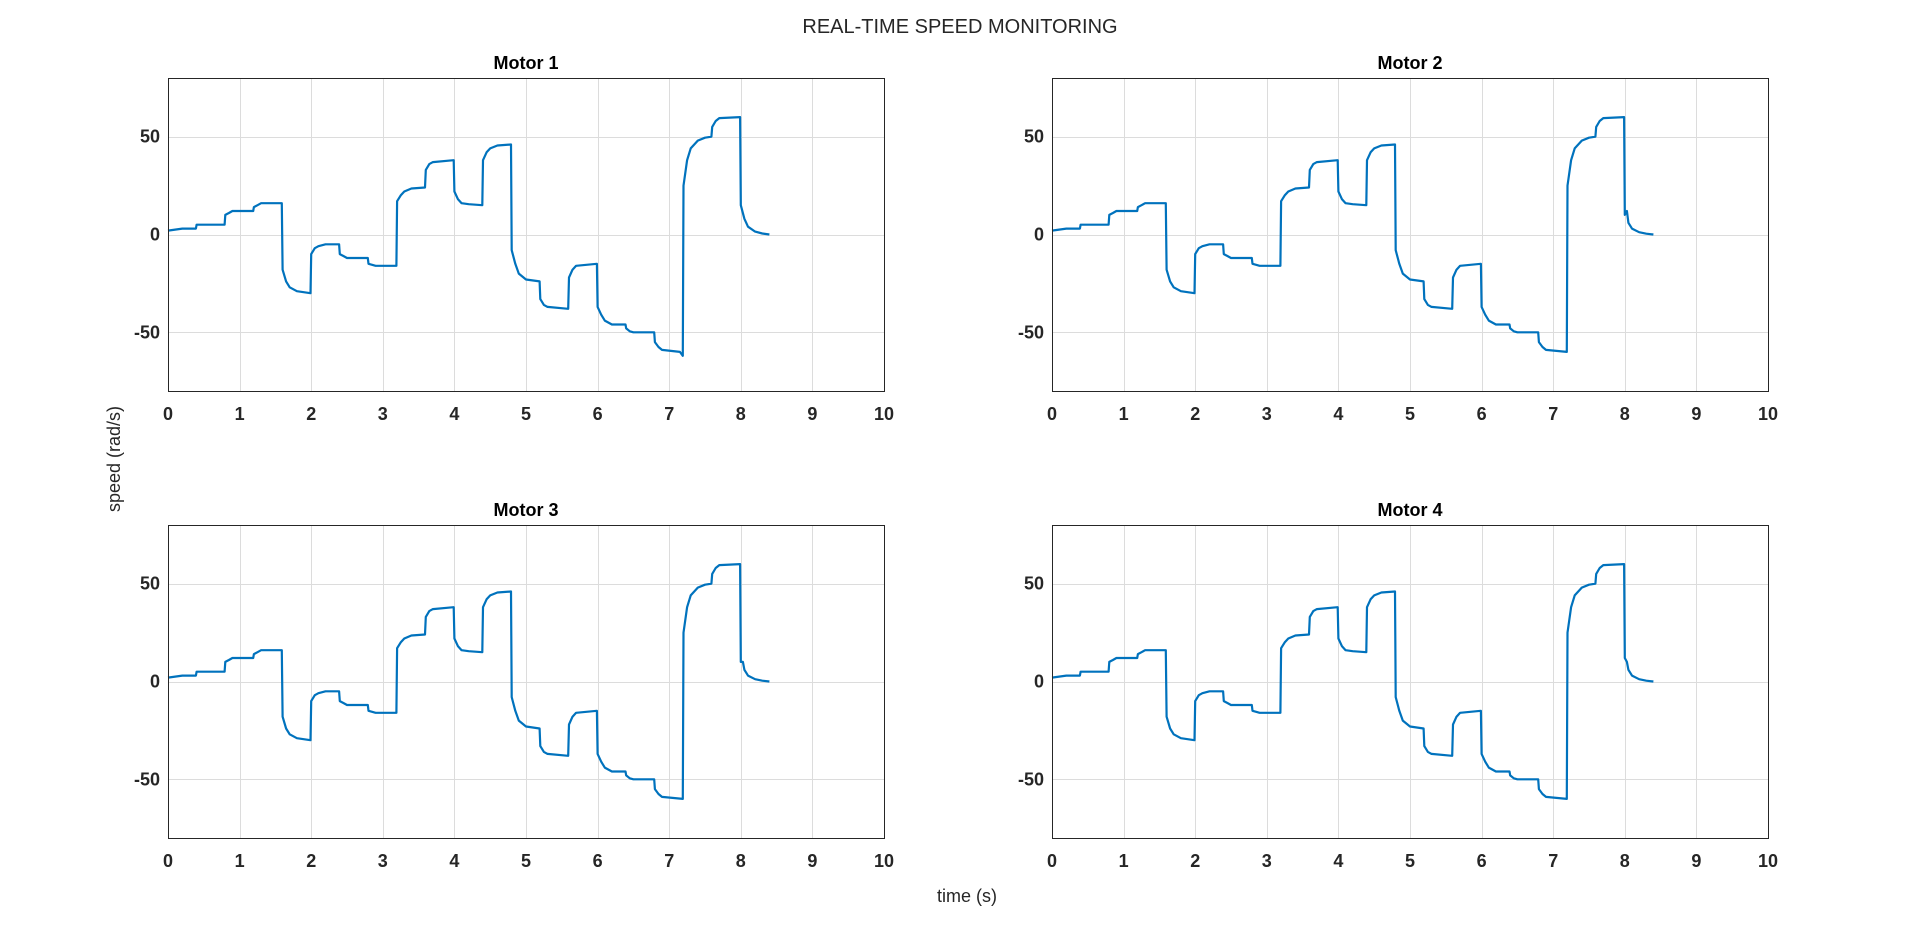 The height and width of the screenshot is (936, 1920). I want to click on y-axis-label: speed (rad/s), so click(114, 459).